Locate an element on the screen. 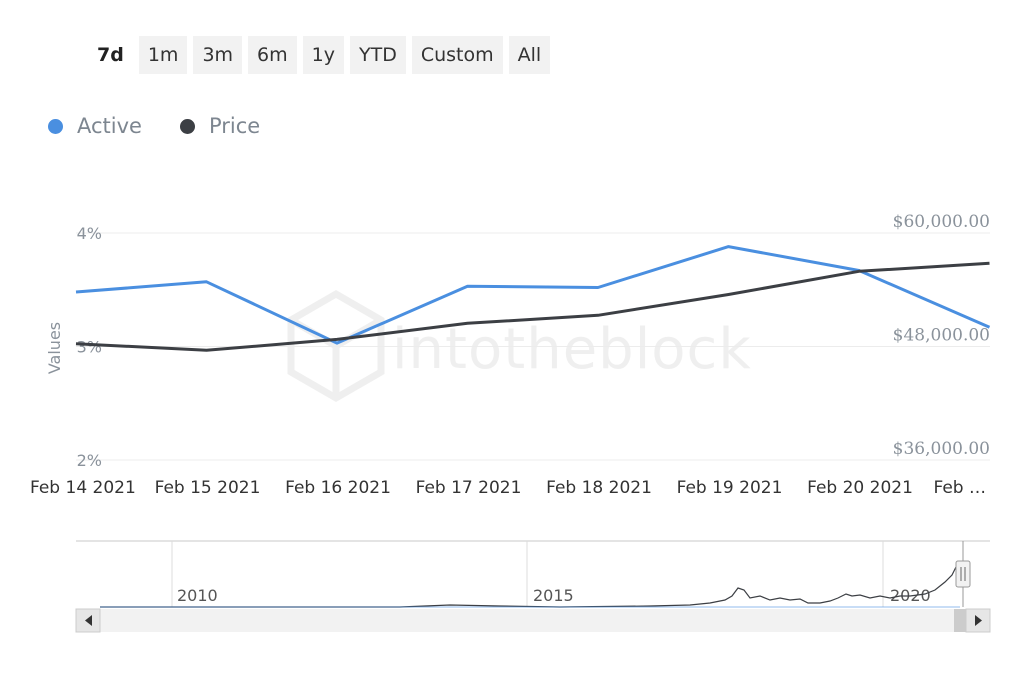 Image resolution: width=1024 pixels, height=683 pixels. series-lines is located at coordinates (533, 298).